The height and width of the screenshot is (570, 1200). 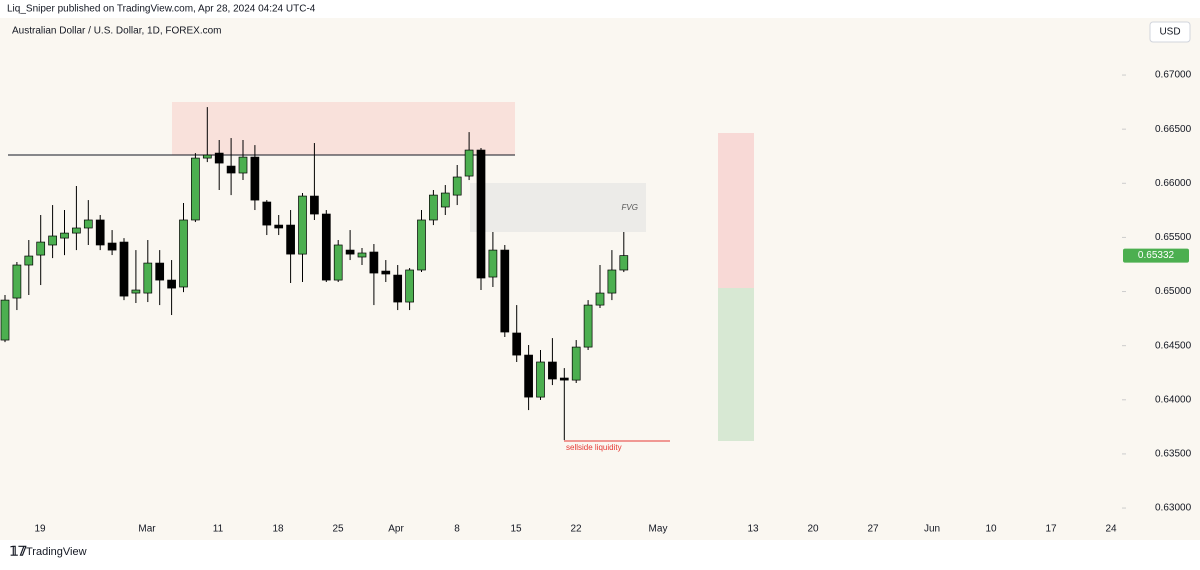 What do you see at coordinates (558, 207) in the screenshot?
I see `fvg-zone` at bounding box center [558, 207].